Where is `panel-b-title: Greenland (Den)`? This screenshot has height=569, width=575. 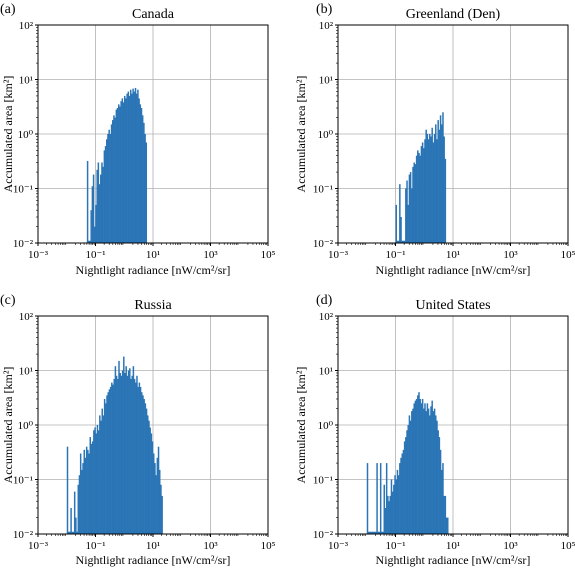
panel-b-title: Greenland (Den) is located at coordinates (453, 14).